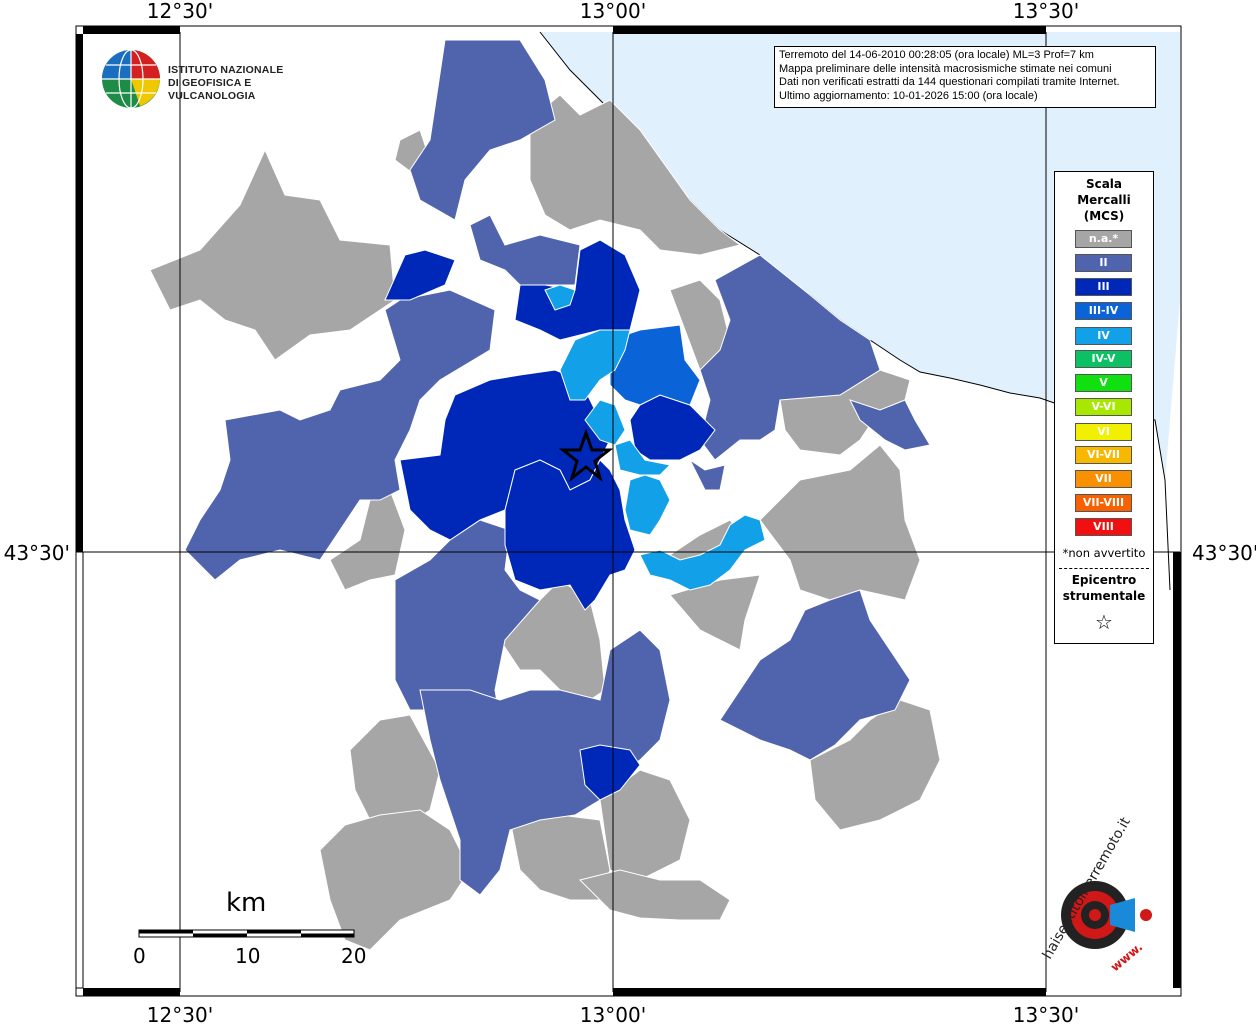 This screenshot has height=1024, width=1256. I want to click on legend-epicenter-1: Epicentro, so click(1104, 580).